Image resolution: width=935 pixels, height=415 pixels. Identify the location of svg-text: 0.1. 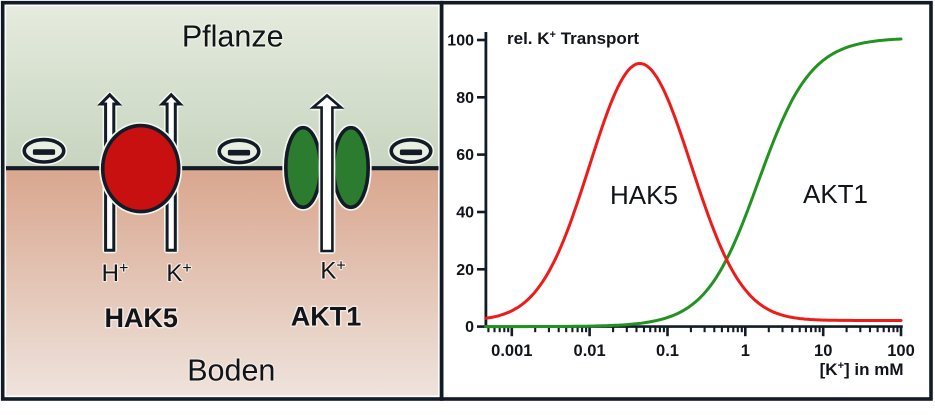
(667, 351).